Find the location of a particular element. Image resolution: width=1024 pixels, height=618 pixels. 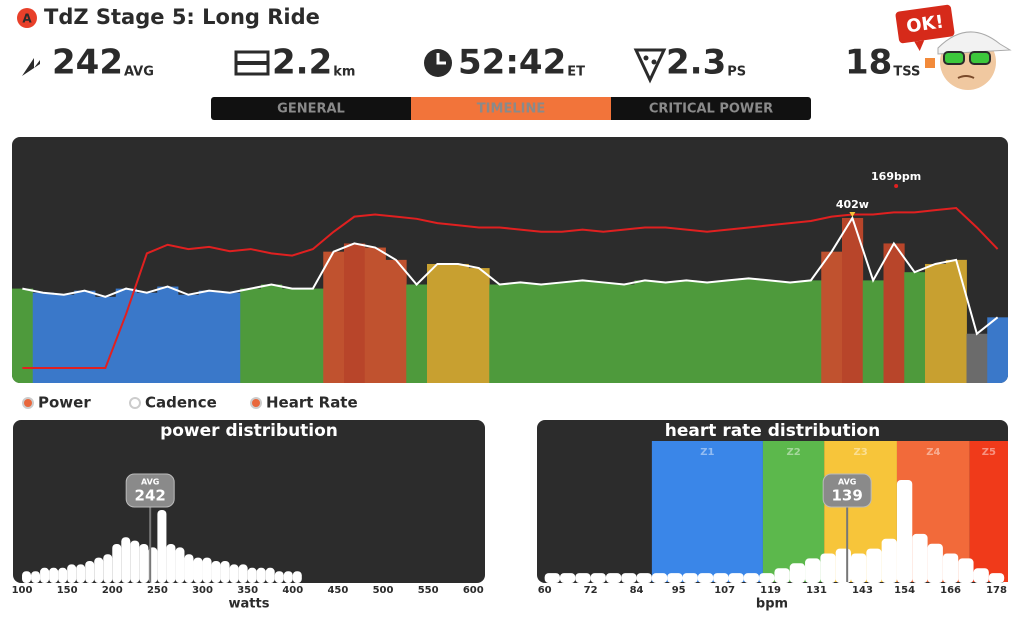

avatar: OK! is located at coordinates (953, 47).